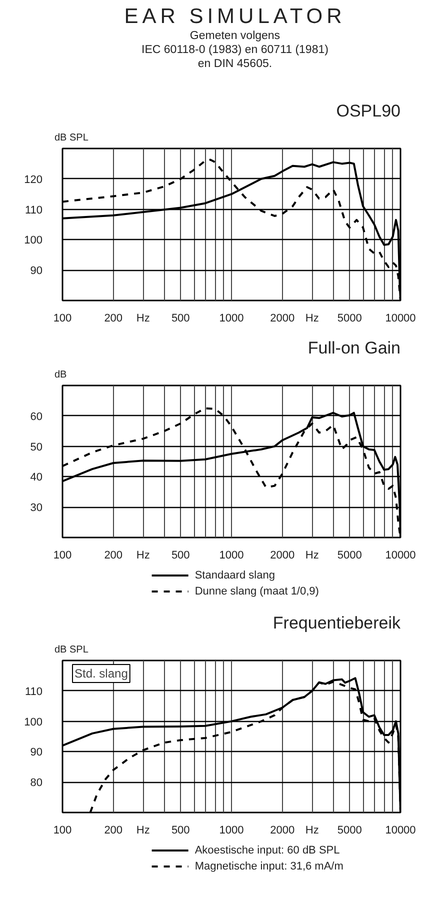 The height and width of the screenshot is (906, 425). I want to click on y-tick-label: 30, so click(36, 508).